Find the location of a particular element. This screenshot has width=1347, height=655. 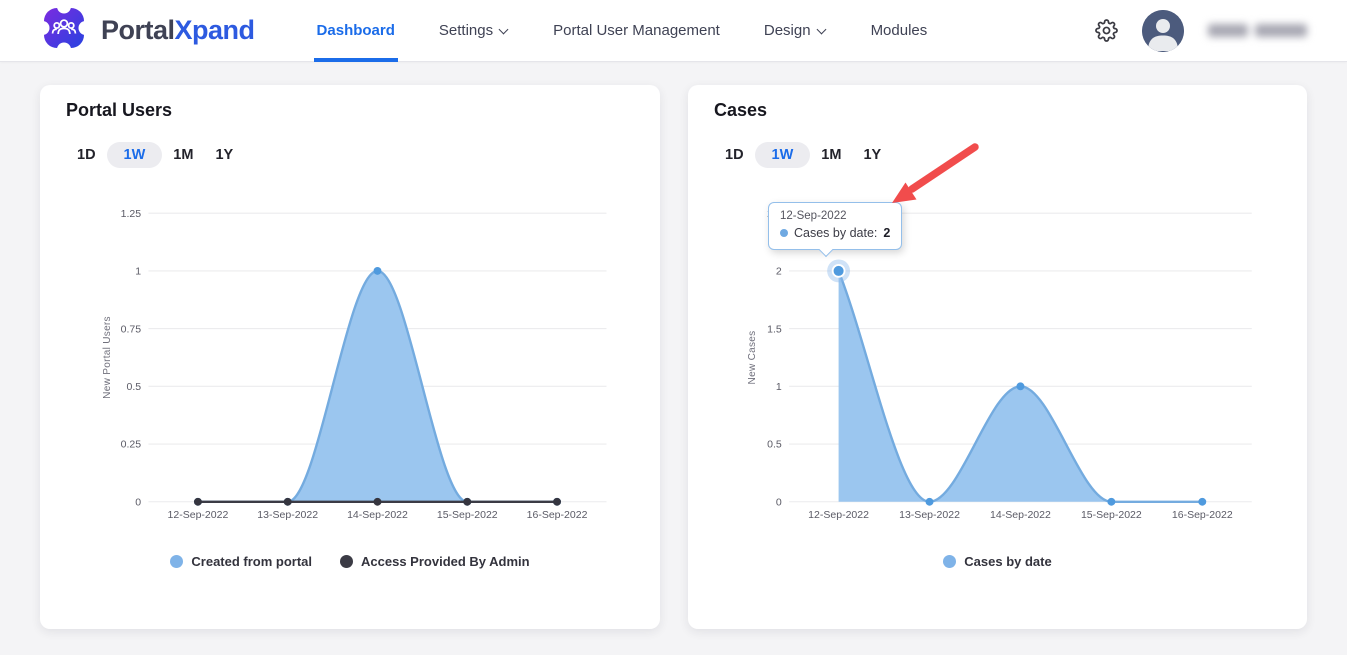

nav-item-portal-user-management: Portal User Management is located at coordinates (636, 31).